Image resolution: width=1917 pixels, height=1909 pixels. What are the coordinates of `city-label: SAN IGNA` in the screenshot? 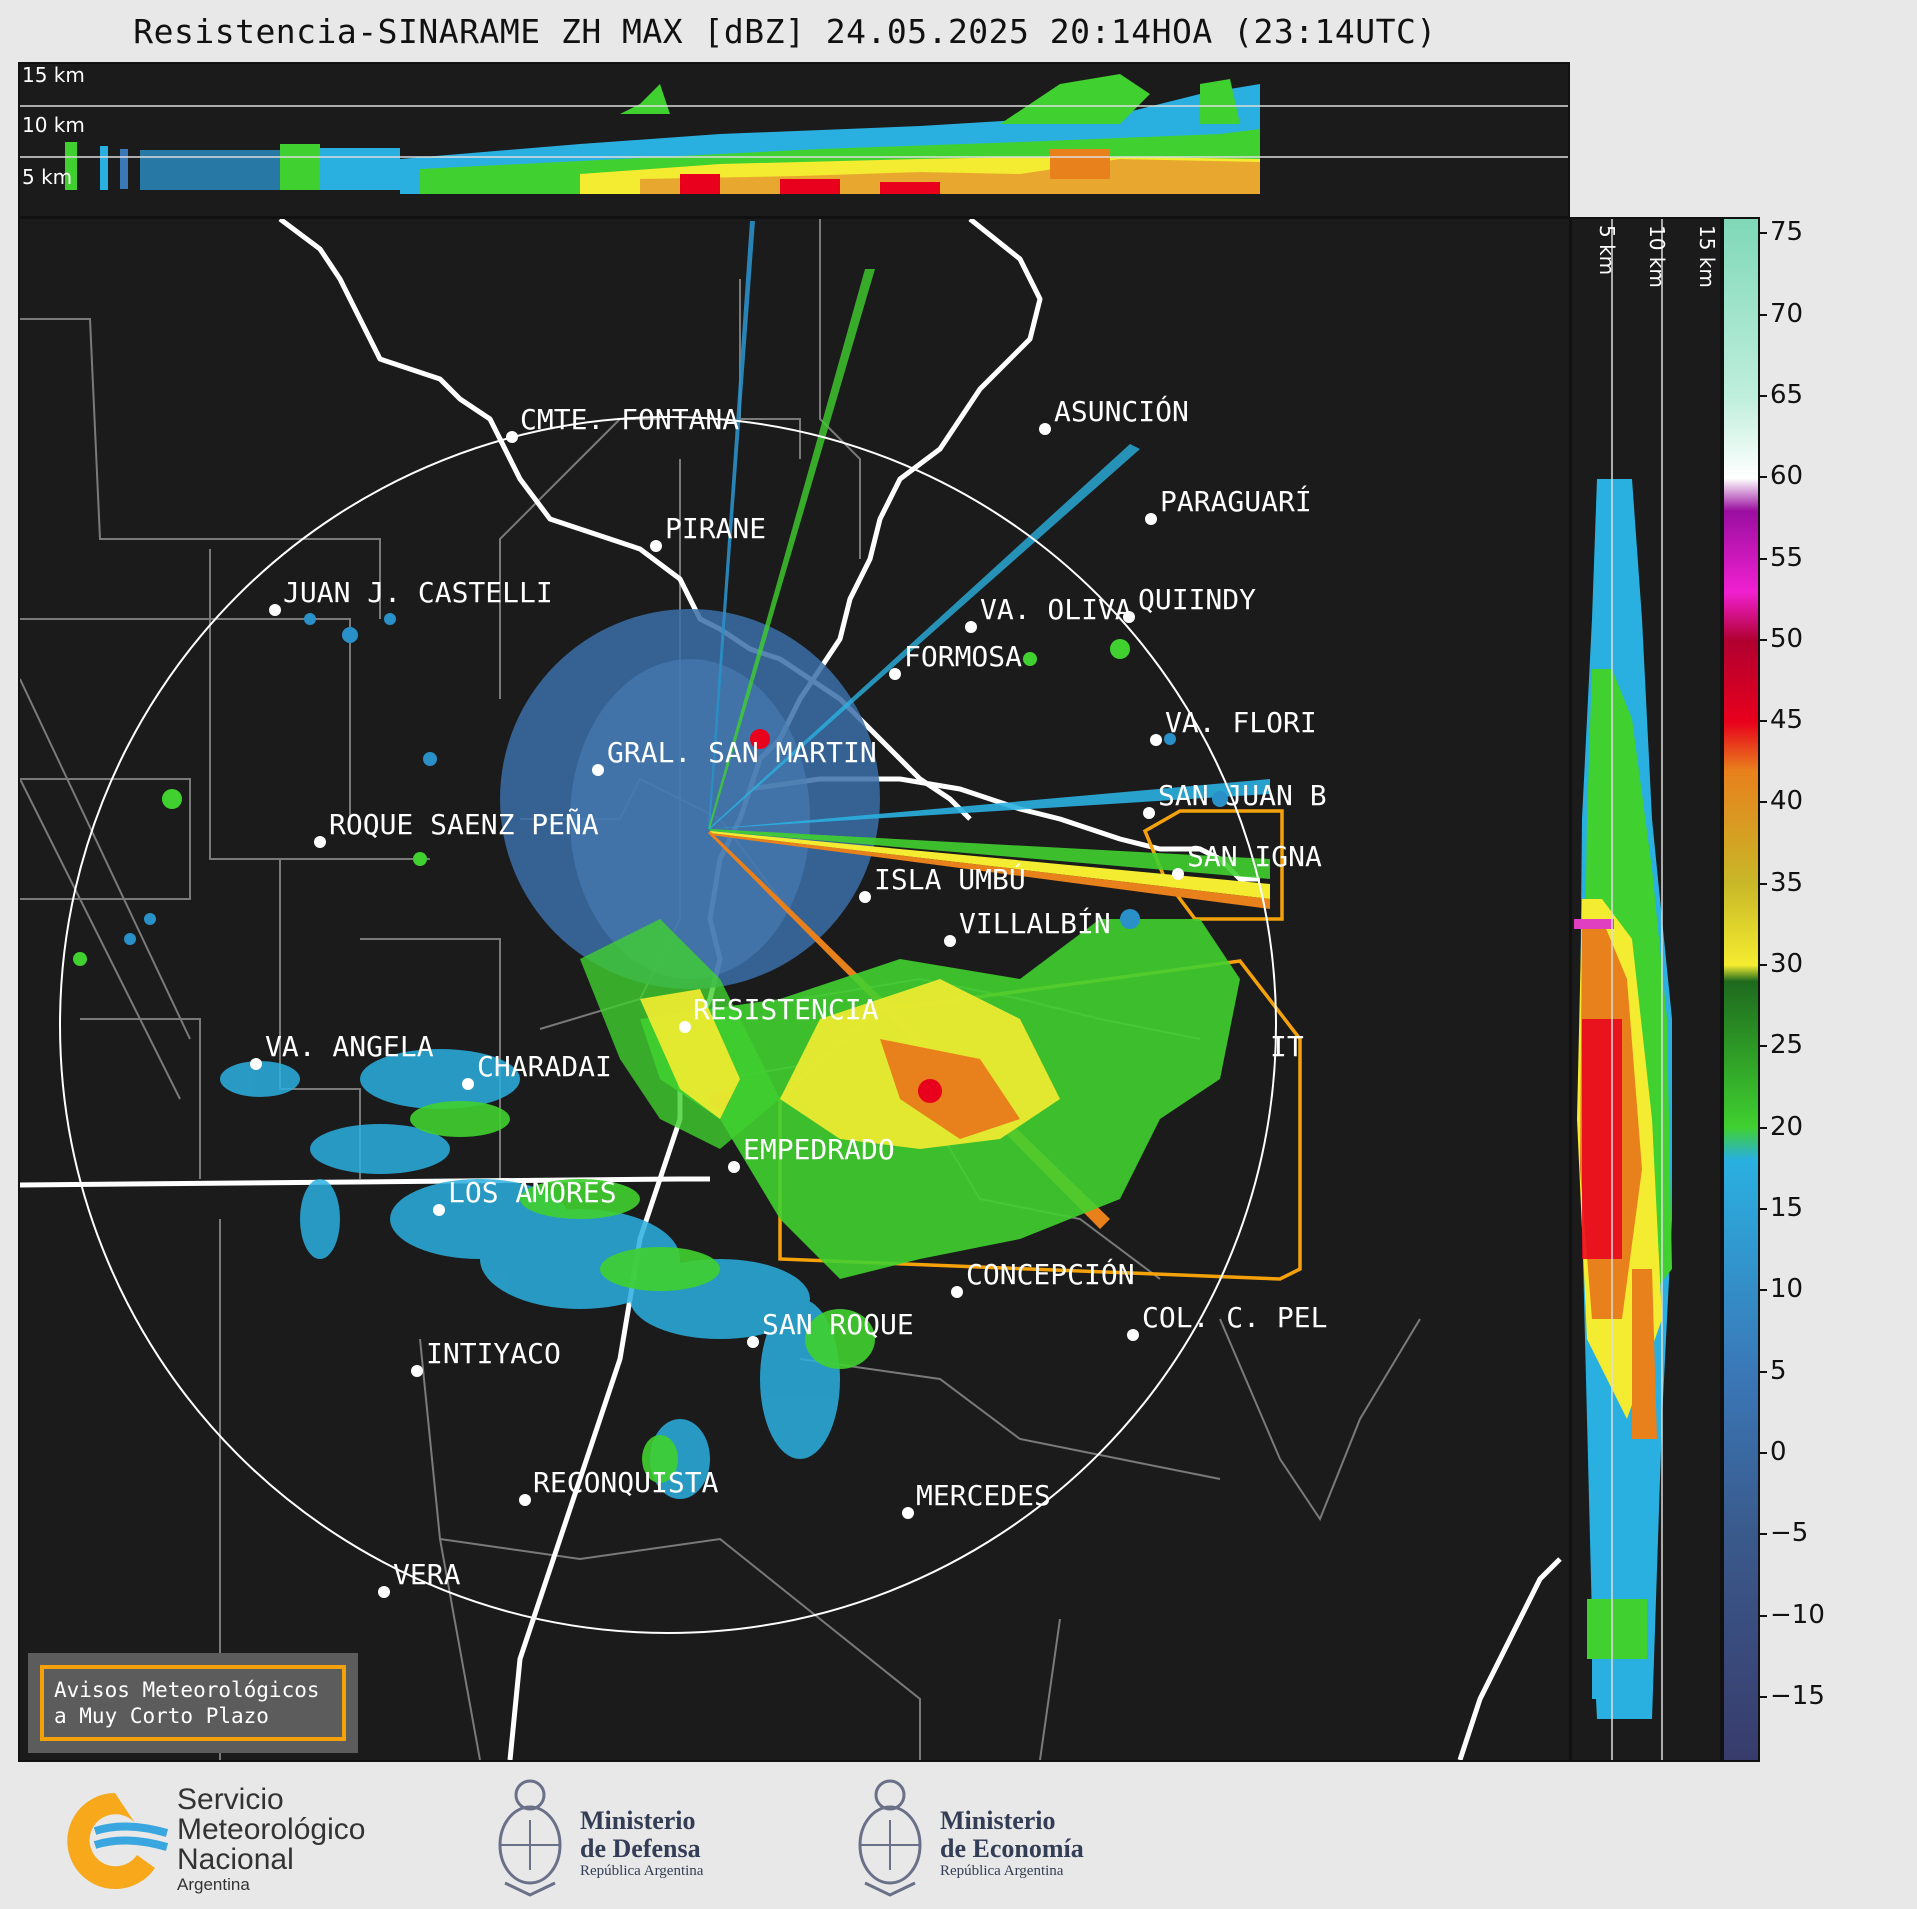 It's located at (1254, 856).